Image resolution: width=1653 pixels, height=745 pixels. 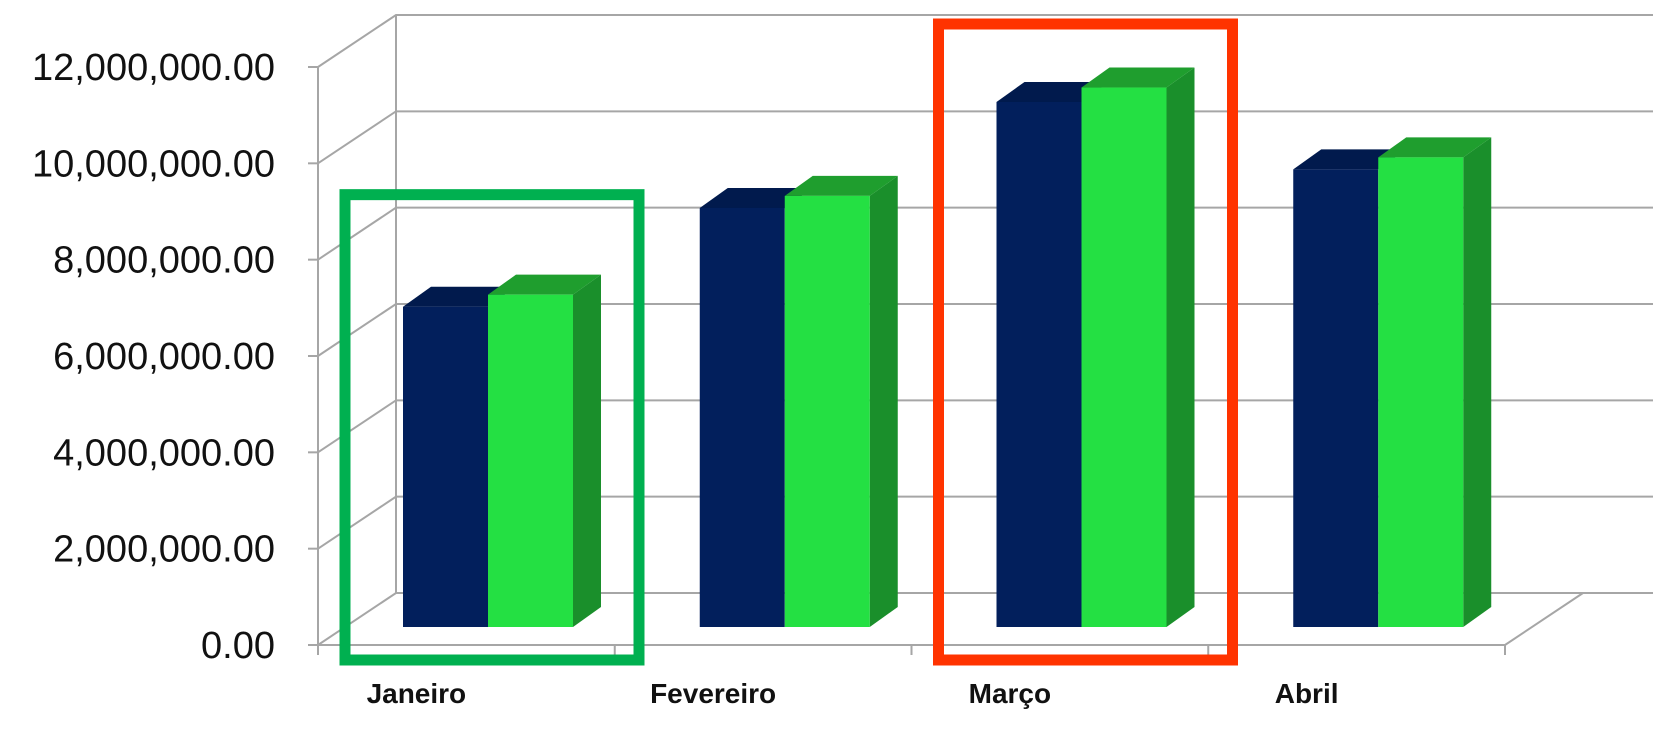 What do you see at coordinates (417, 693) in the screenshot?
I see `x-category-label: Janeiro` at bounding box center [417, 693].